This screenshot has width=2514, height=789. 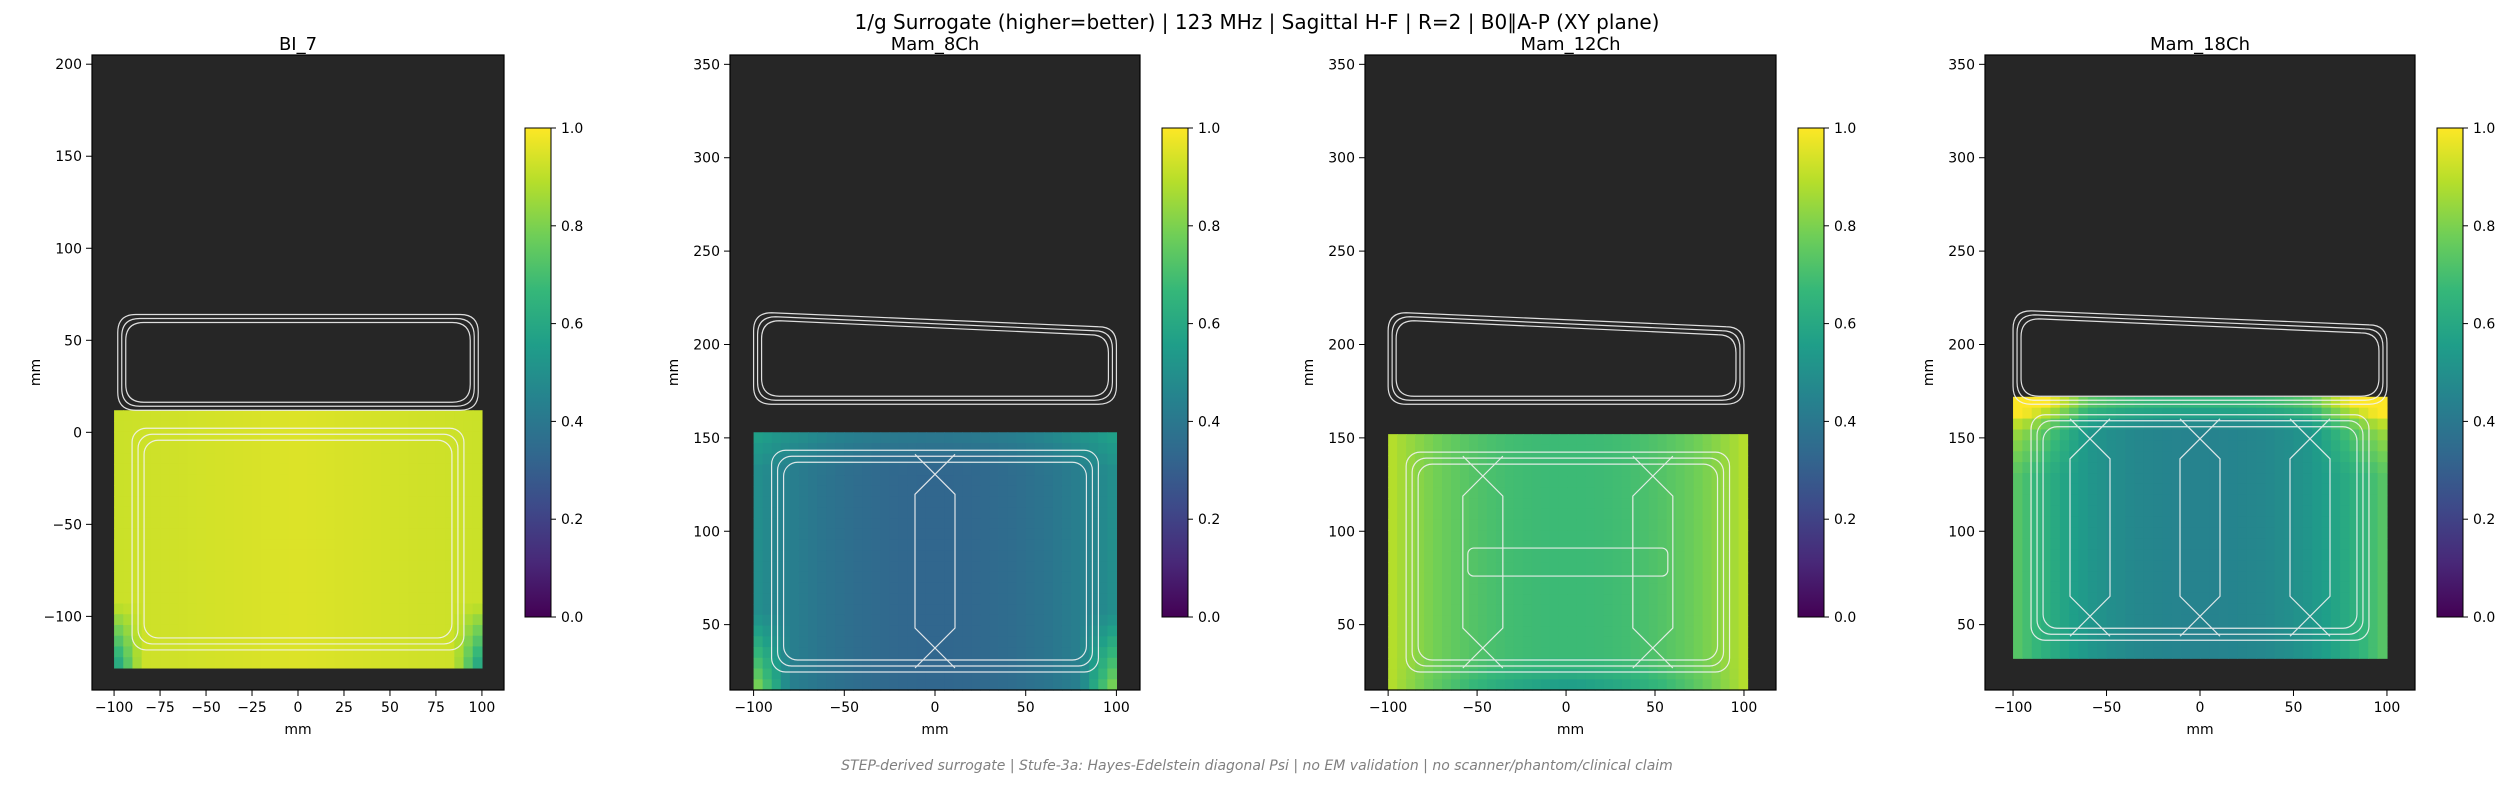 What do you see at coordinates (706, 345) in the screenshot?
I see `y-tick-label: 200` at bounding box center [706, 345].